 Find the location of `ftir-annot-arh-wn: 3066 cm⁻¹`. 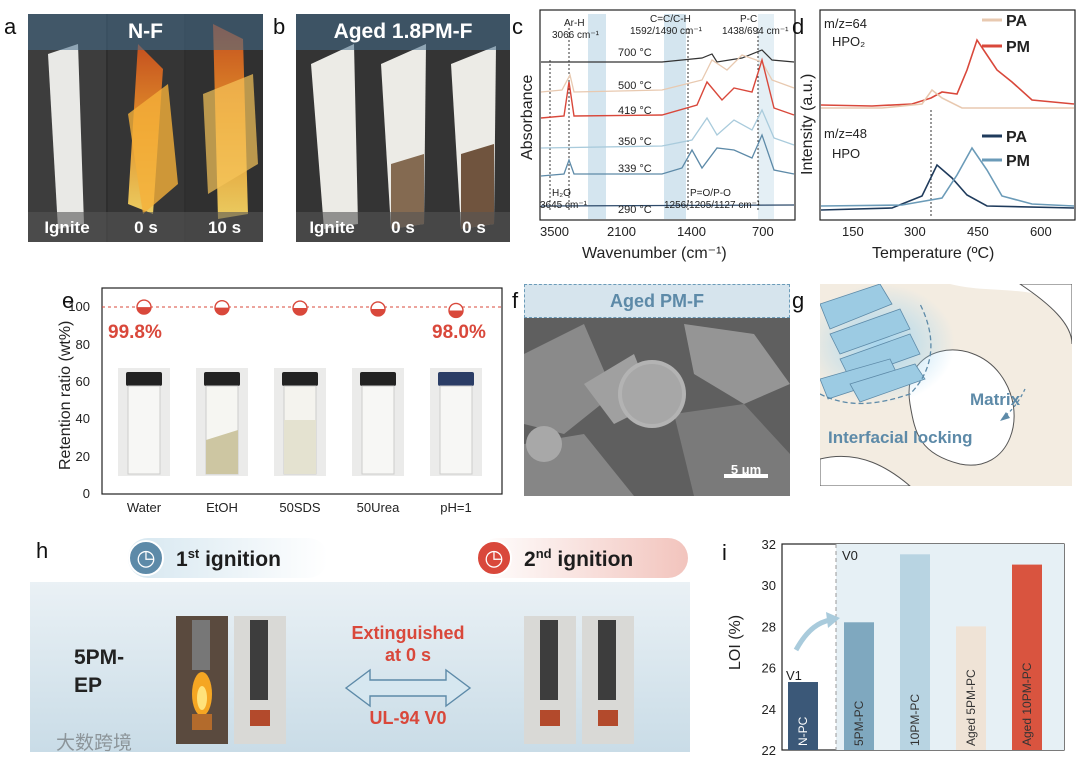

ftir-annot-arh-wn: 3066 cm⁻¹ is located at coordinates (576, 35).